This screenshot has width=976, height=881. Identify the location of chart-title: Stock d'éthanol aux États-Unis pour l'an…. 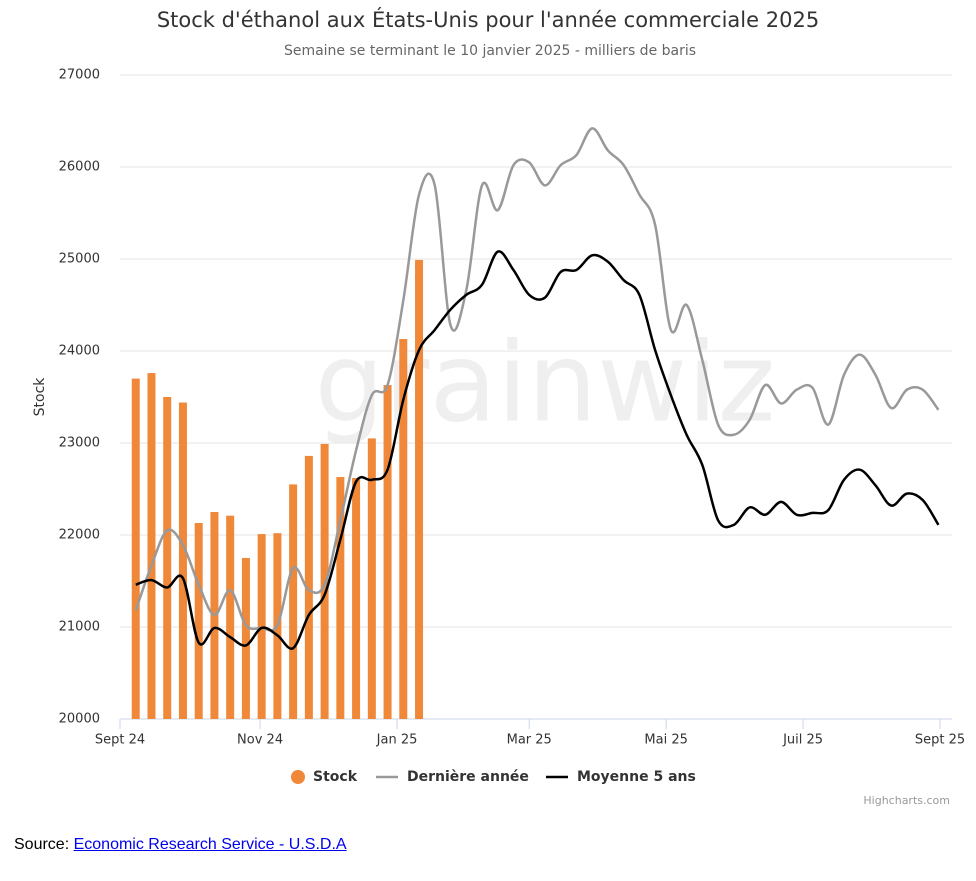
(488, 19).